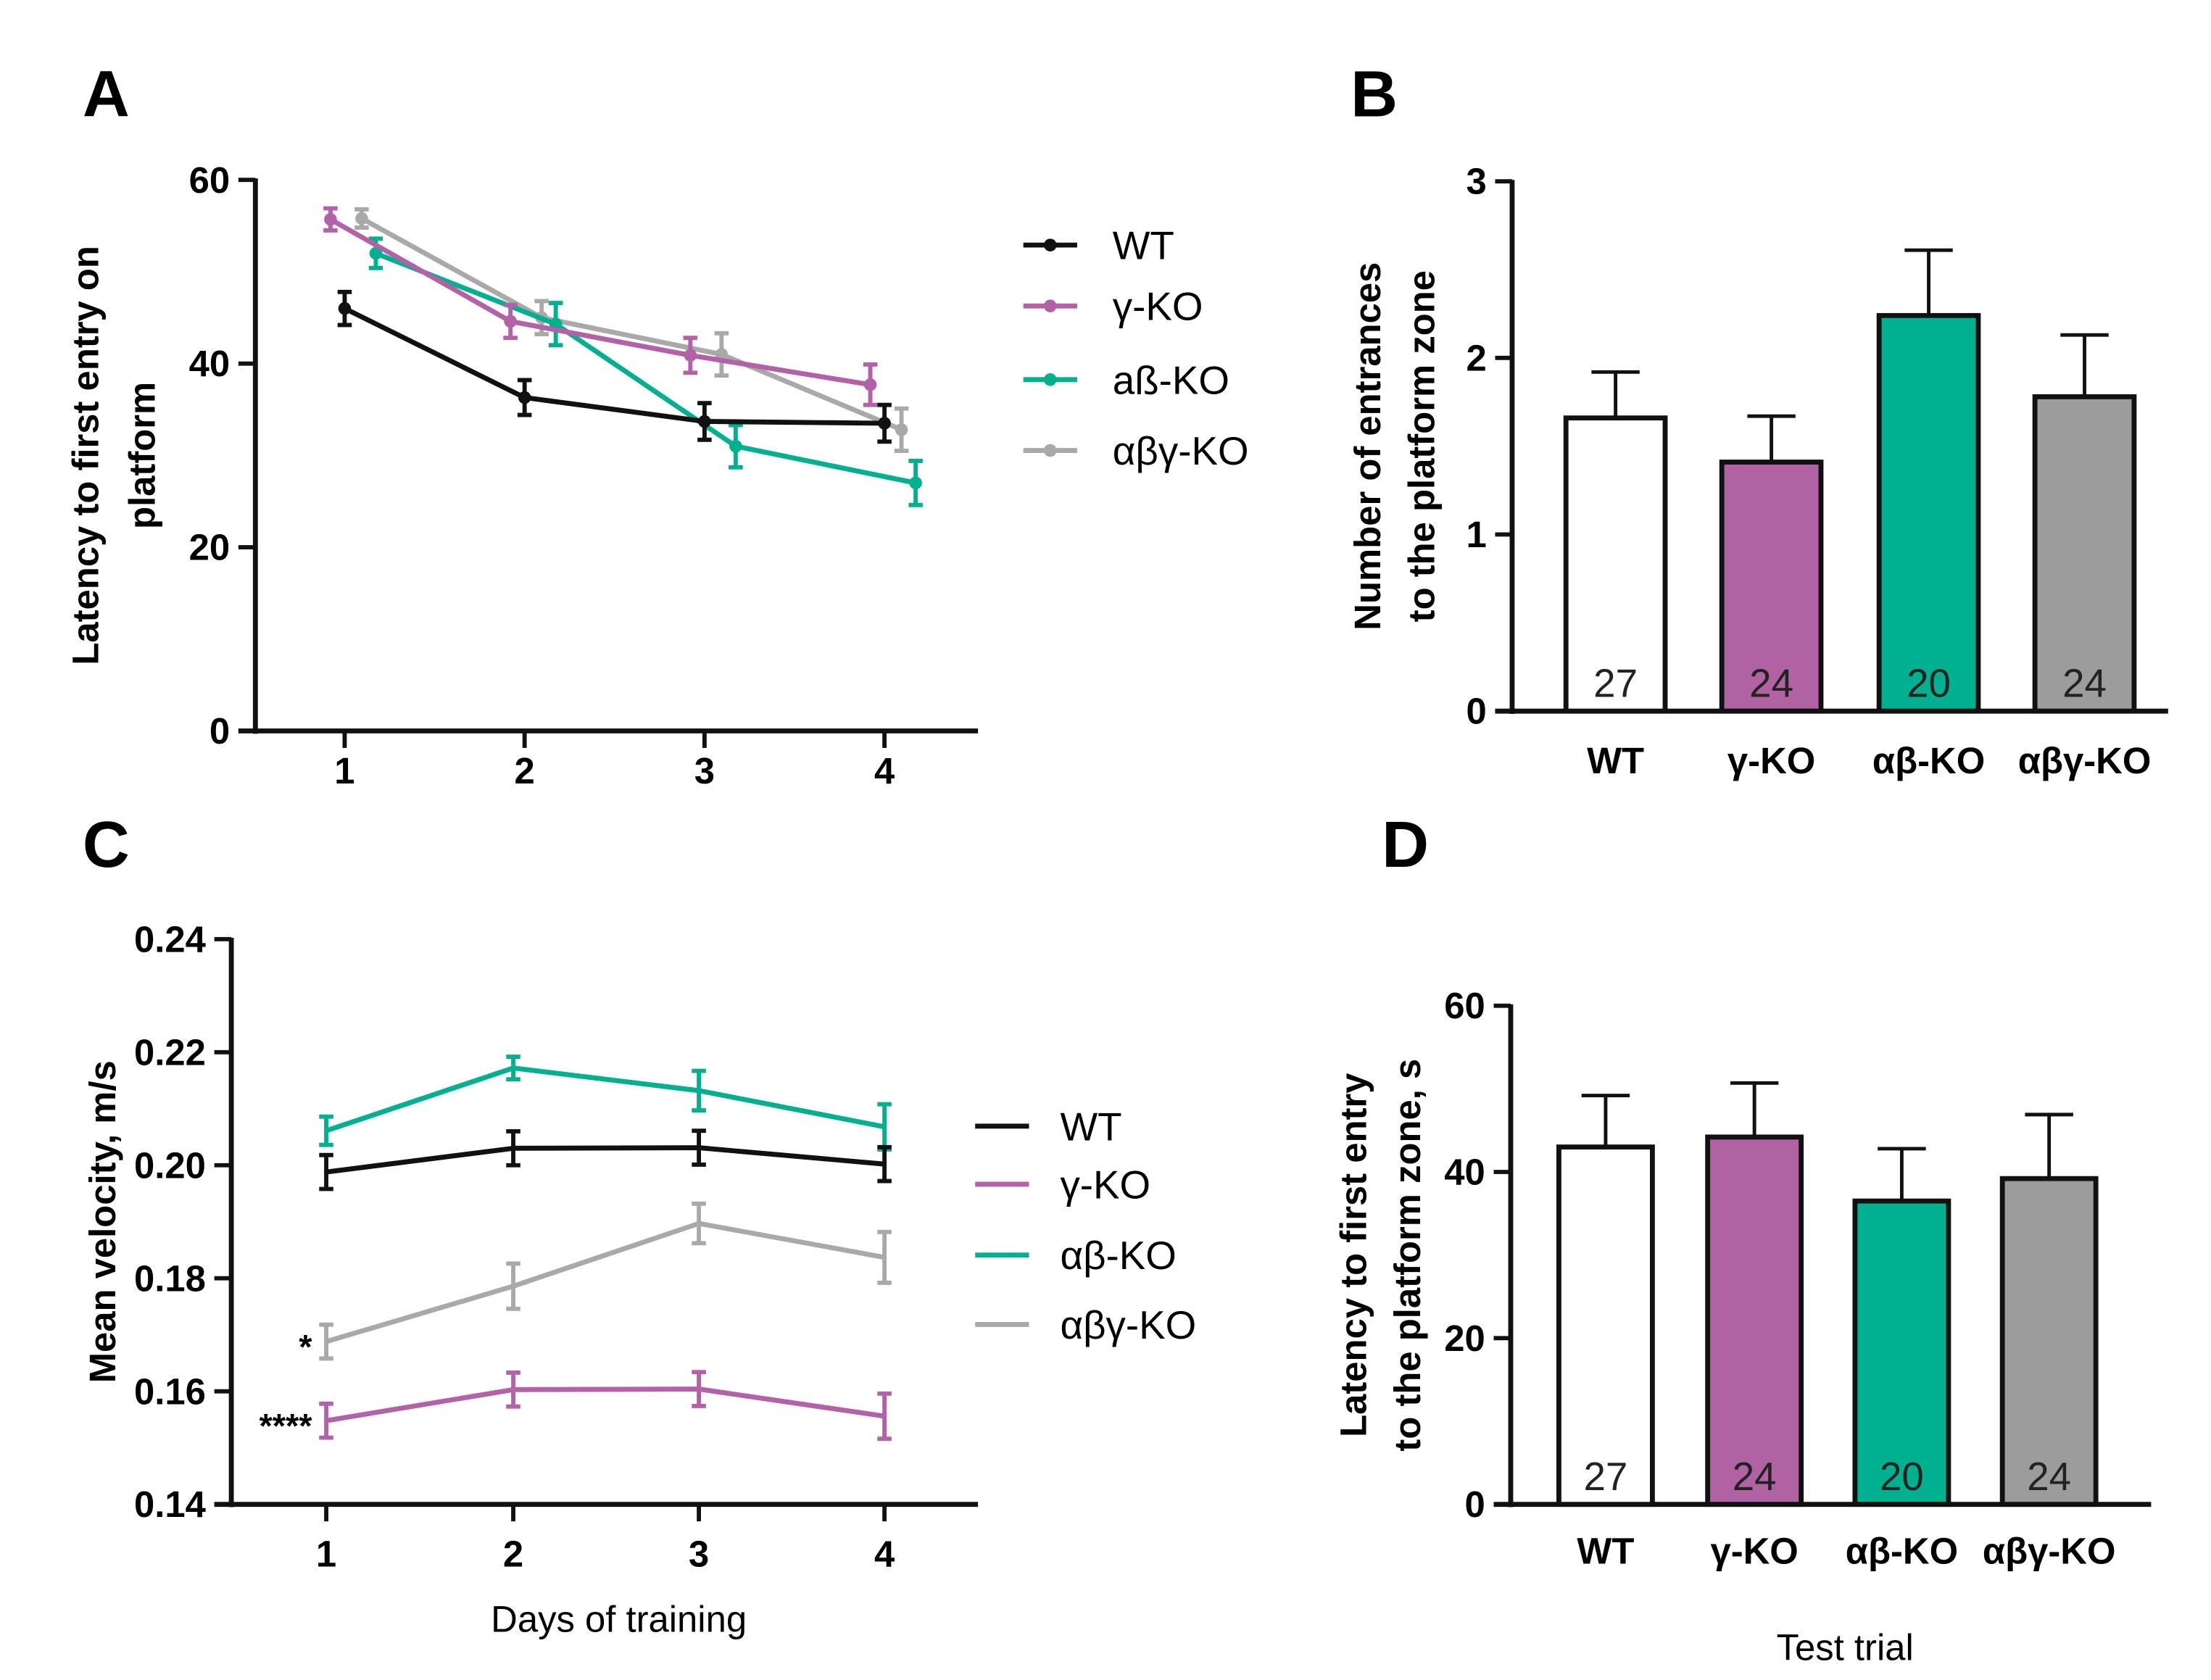  I want to click on significance-stars: ****, so click(285, 1426).